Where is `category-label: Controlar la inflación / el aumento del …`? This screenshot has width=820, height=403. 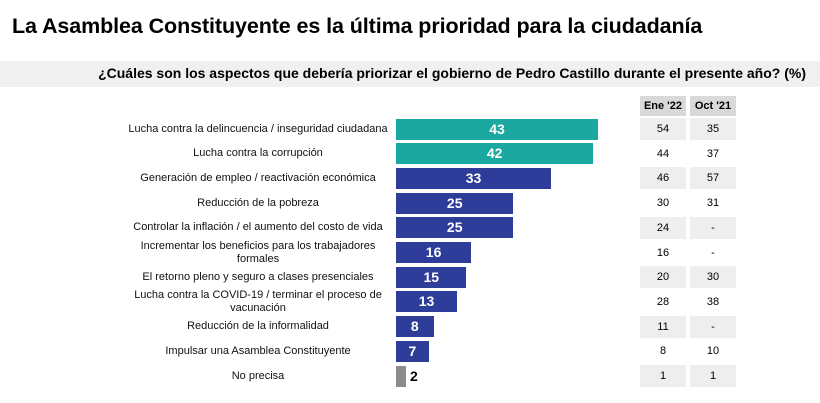 category-label: Controlar la inflación / el aumento del … is located at coordinates (258, 227).